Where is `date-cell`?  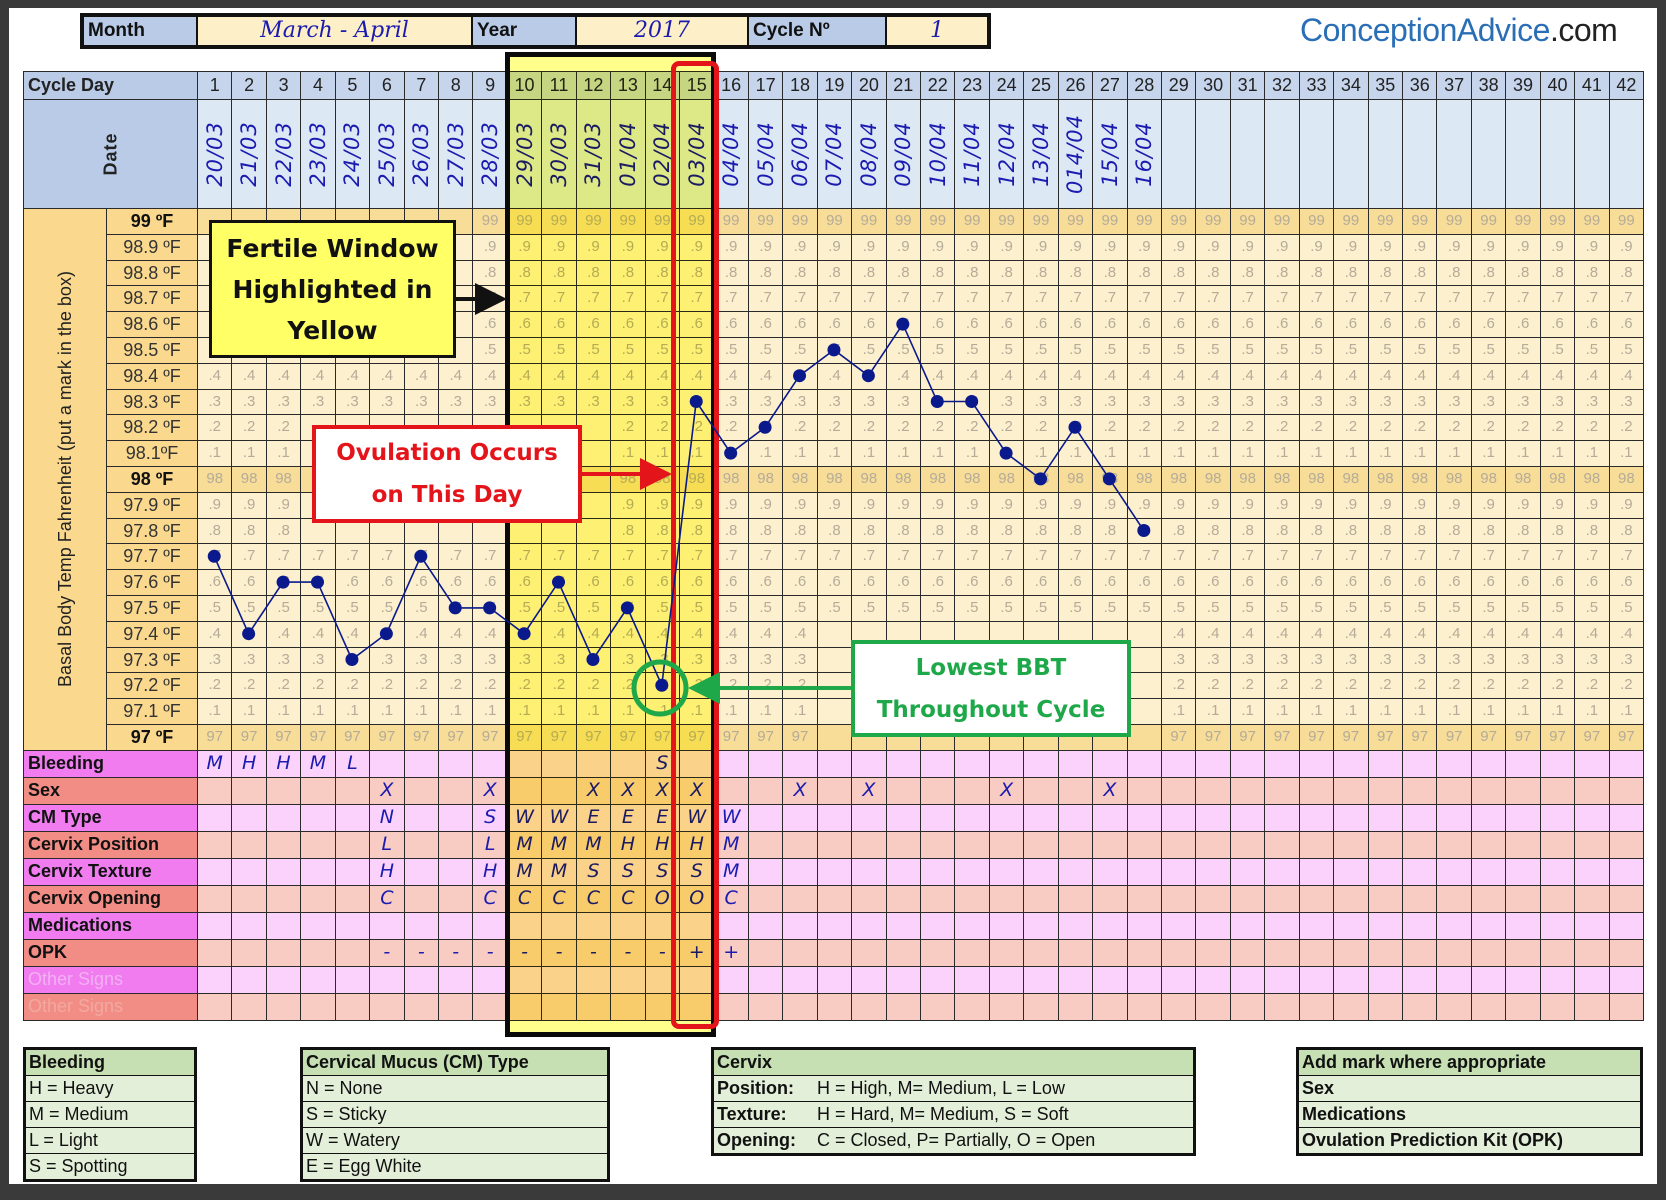
date-cell is located at coordinates (1179, 154).